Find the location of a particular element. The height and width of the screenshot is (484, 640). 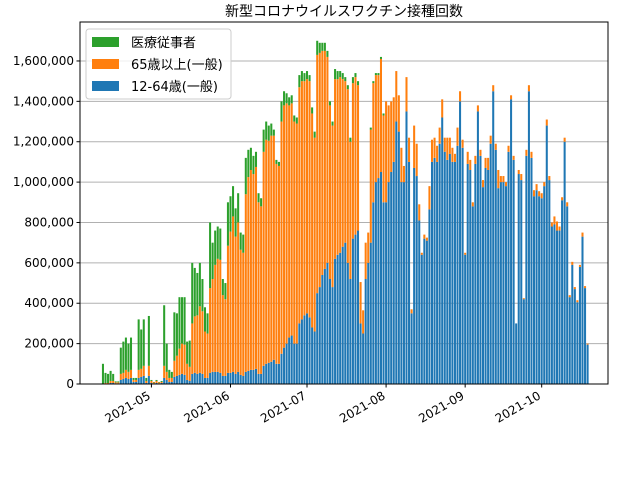

legend-label-general: 12-64歳(一般) is located at coordinates (174, 87).